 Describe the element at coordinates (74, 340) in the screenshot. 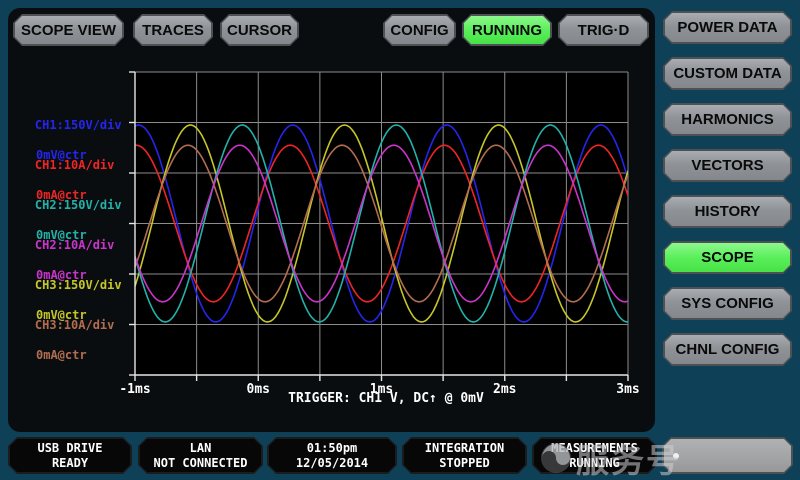

I see `channel-label-ch3a: CH3:10A/div 0mA@ctr` at that location.